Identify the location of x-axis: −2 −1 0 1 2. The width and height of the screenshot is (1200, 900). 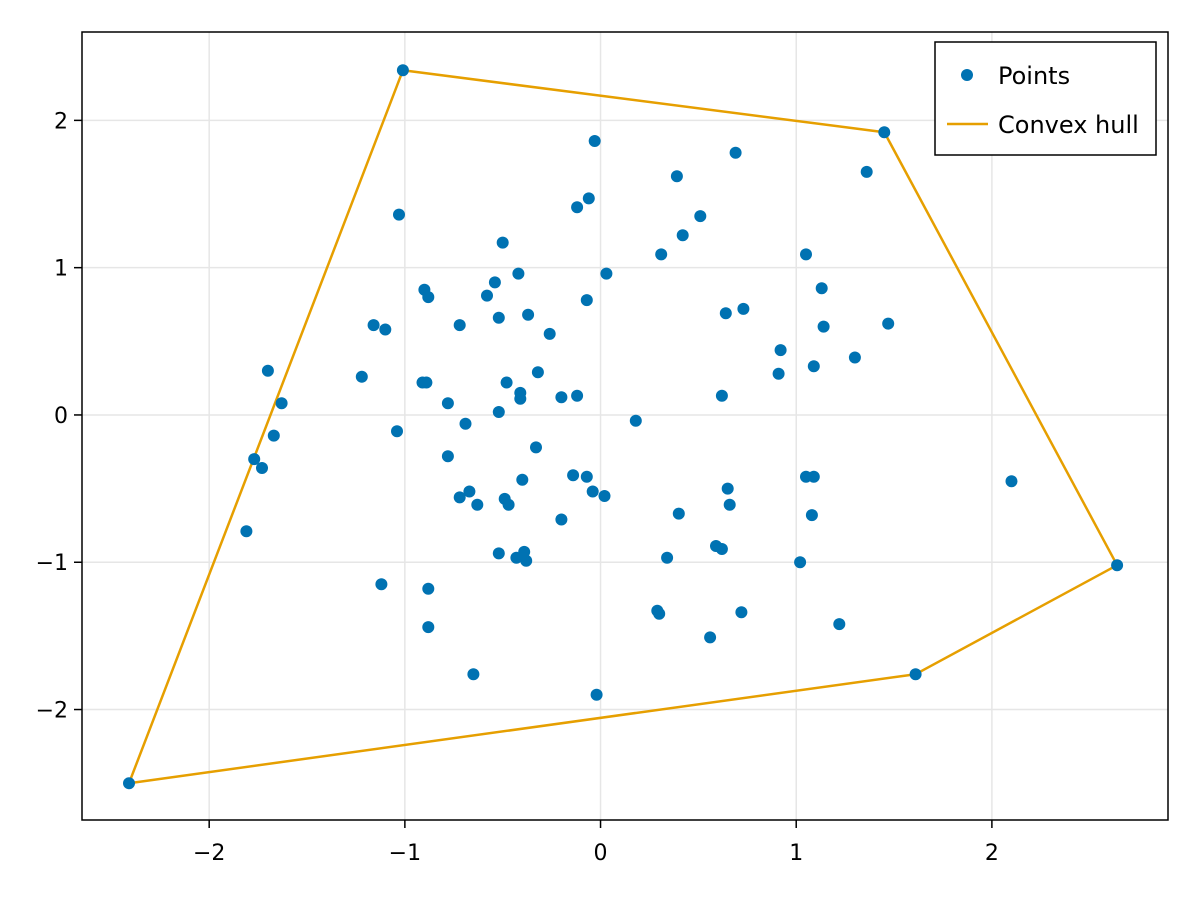
(596, 843).